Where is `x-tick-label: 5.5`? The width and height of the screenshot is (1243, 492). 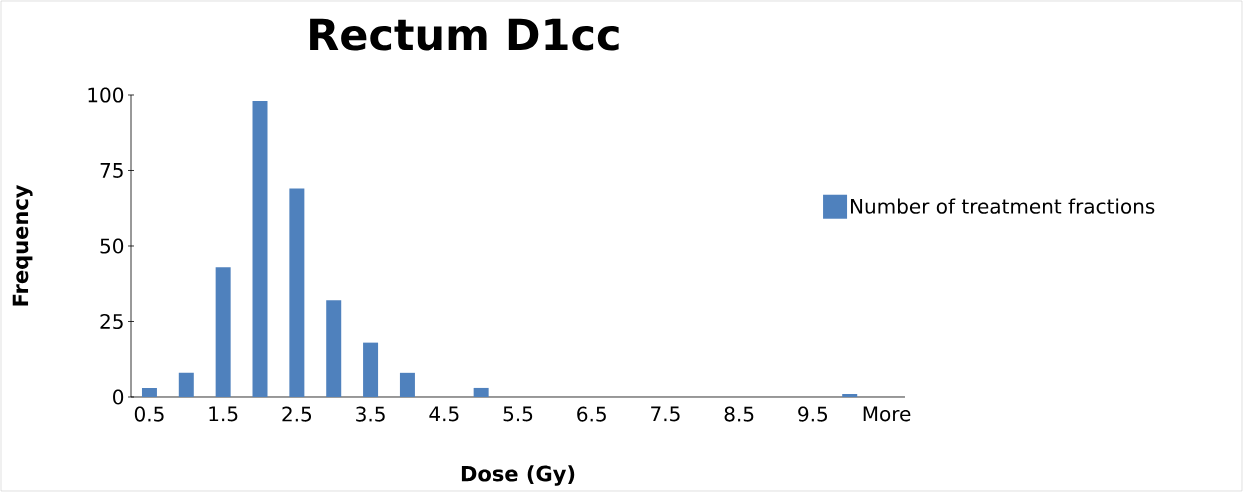
x-tick-label: 5.5 is located at coordinates (518, 414).